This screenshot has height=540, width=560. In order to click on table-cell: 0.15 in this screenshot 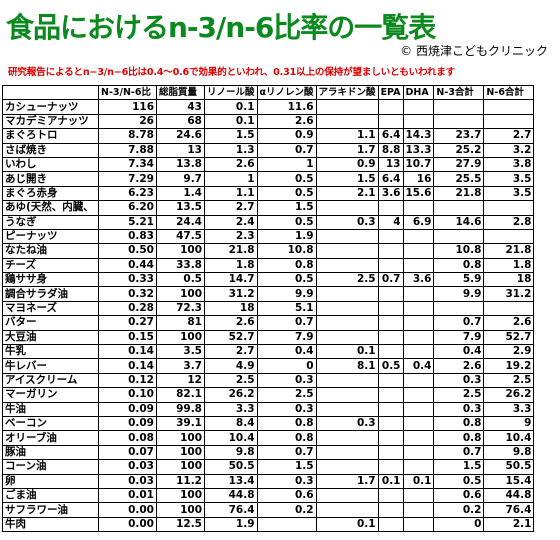, I will do `click(127, 337)`.